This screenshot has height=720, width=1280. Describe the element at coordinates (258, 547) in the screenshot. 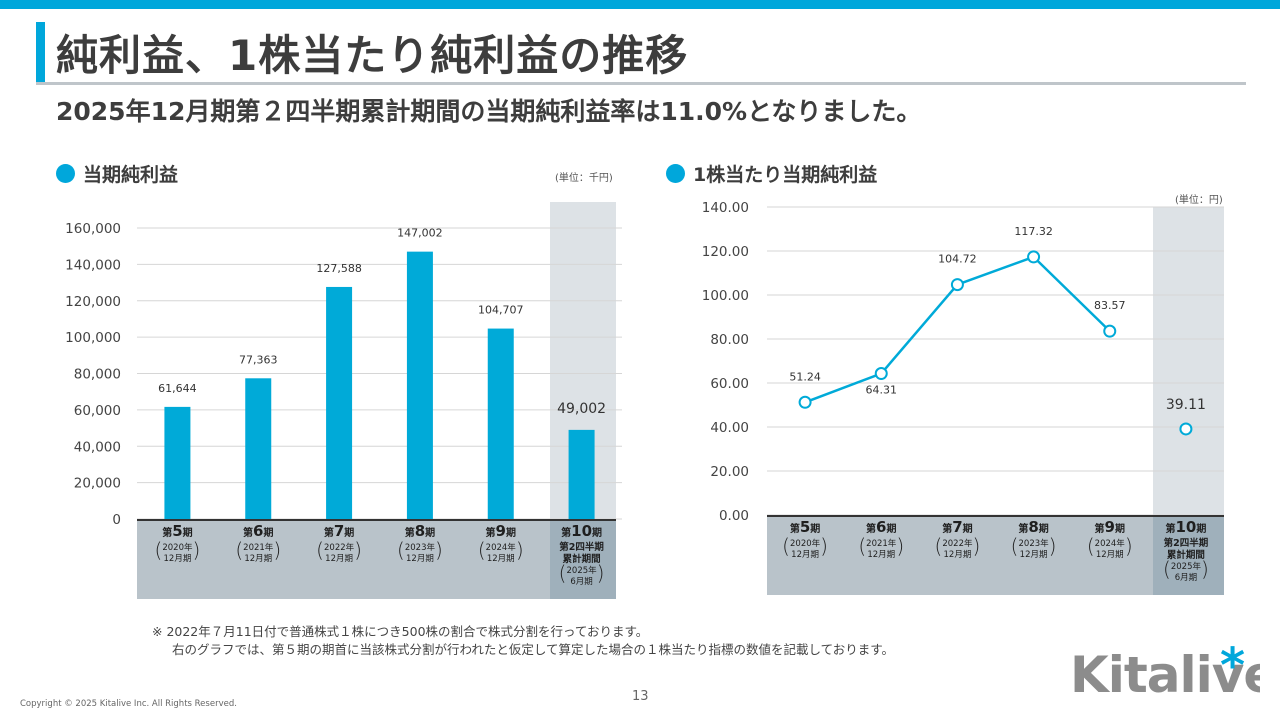

I see `svg-text: 2021年` at that location.